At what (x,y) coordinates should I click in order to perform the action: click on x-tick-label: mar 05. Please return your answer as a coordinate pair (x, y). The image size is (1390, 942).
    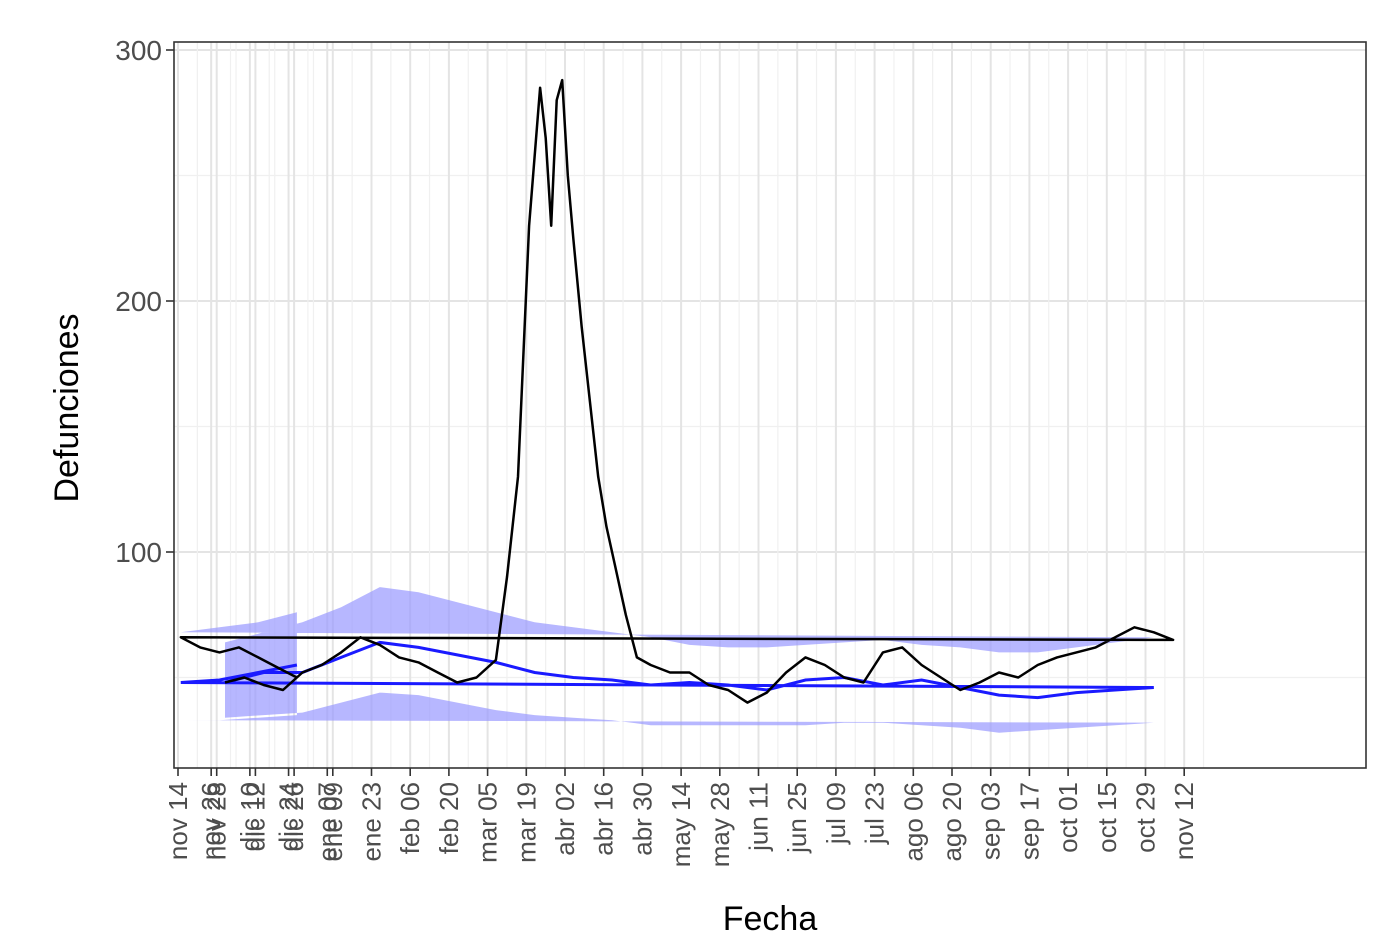
    Looking at the image, I should click on (488, 822).